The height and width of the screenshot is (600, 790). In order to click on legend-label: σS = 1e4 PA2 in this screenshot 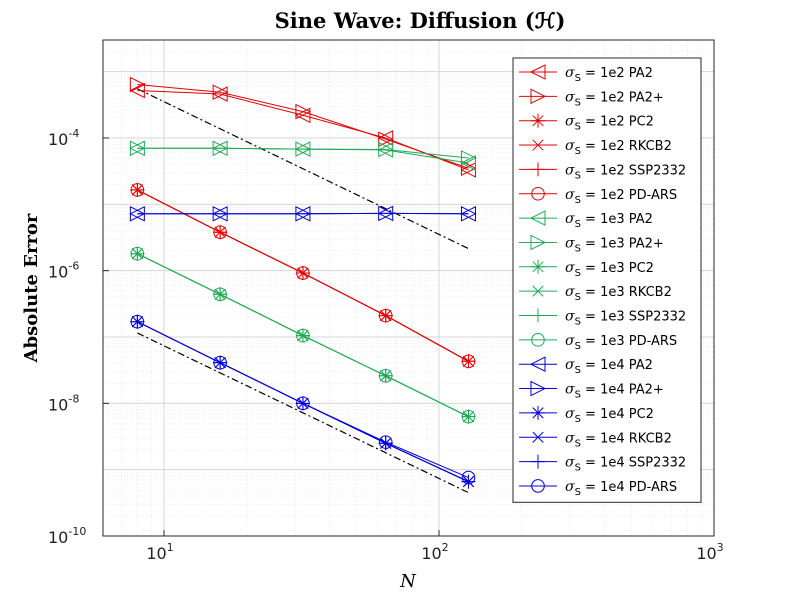, I will do `click(609, 366)`.